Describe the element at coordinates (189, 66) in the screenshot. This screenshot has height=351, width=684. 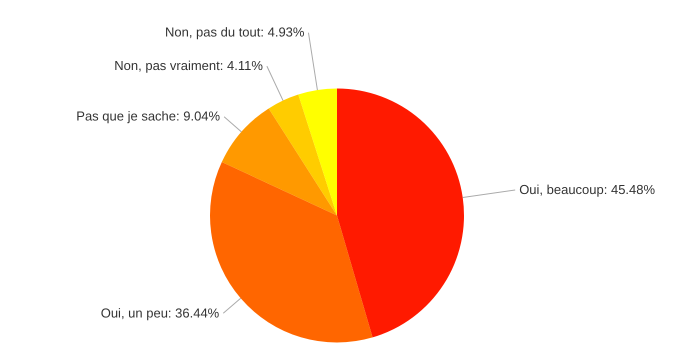
I see `slice-label: Non, pas vraiment: 4.11%` at that location.